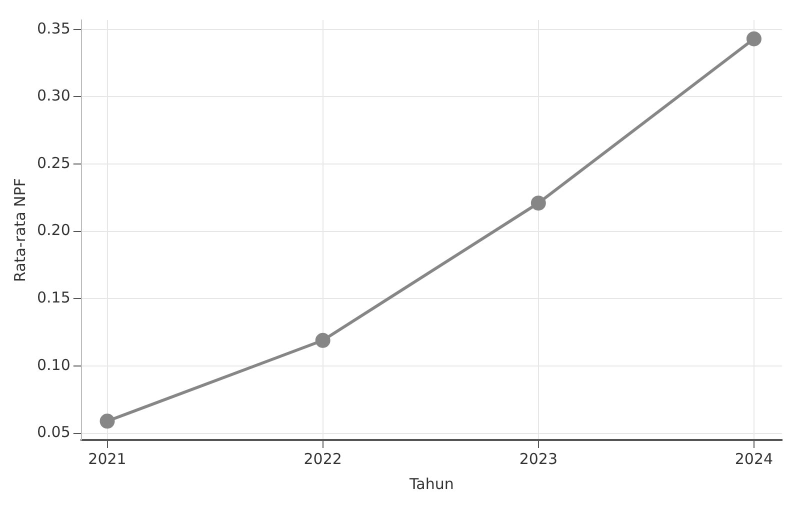  What do you see at coordinates (754, 459) in the screenshot?
I see `x-tick-label: 2024` at bounding box center [754, 459].